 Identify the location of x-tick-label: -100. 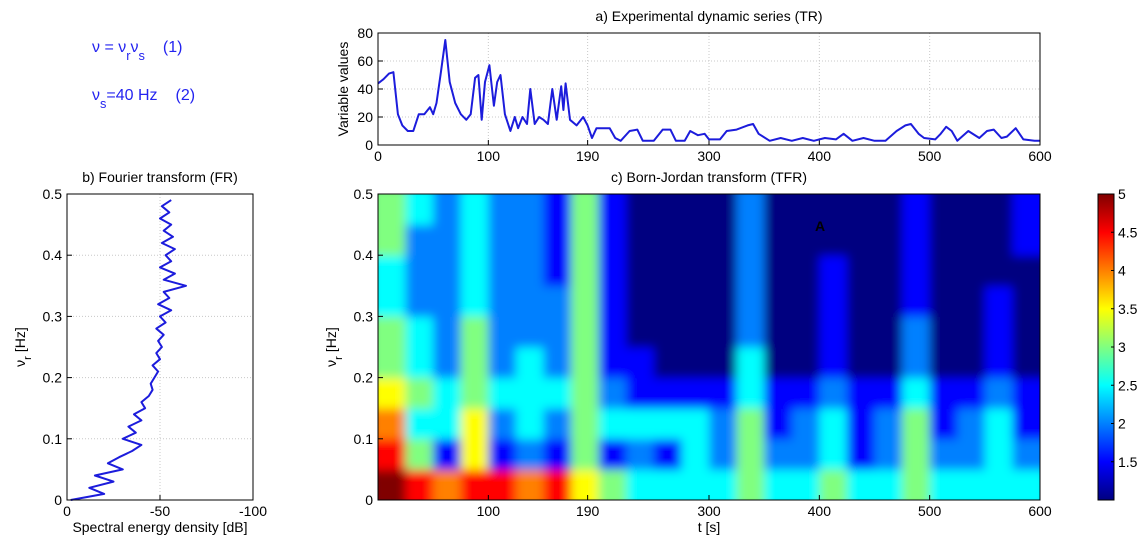
(253, 511).